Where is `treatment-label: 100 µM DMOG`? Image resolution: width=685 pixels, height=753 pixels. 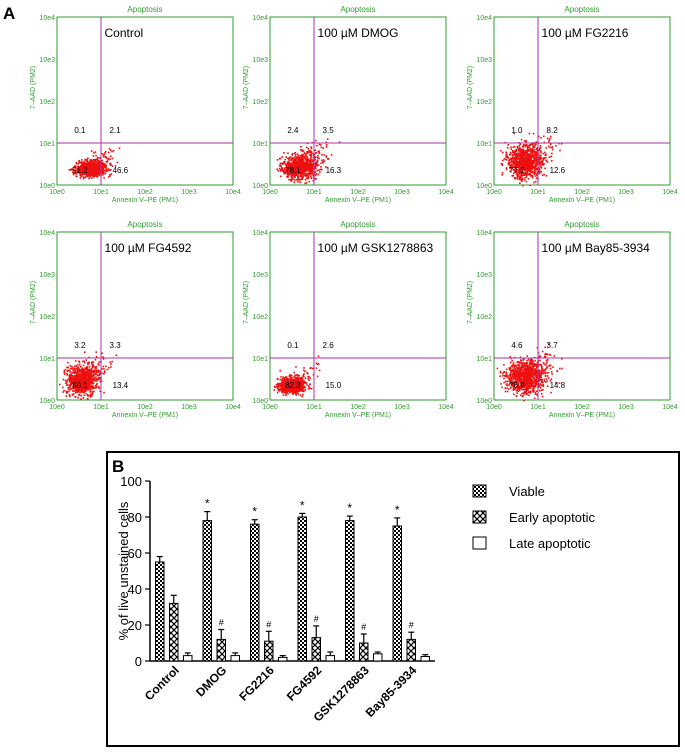
treatment-label: 100 µM DMOG is located at coordinates (358, 33).